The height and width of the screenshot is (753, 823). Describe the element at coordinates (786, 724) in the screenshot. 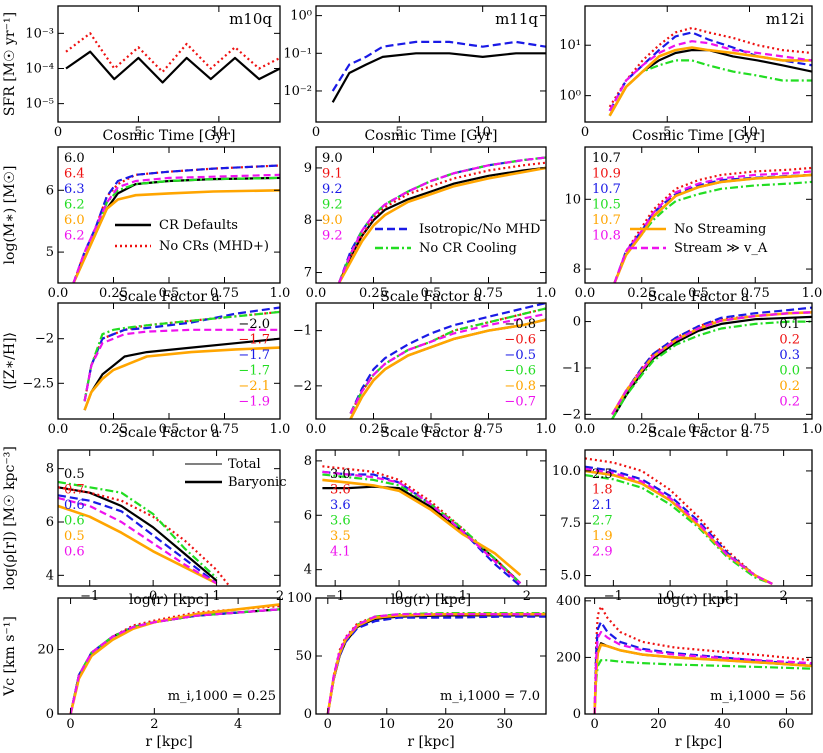

I see `x-tick-label: 60` at that location.